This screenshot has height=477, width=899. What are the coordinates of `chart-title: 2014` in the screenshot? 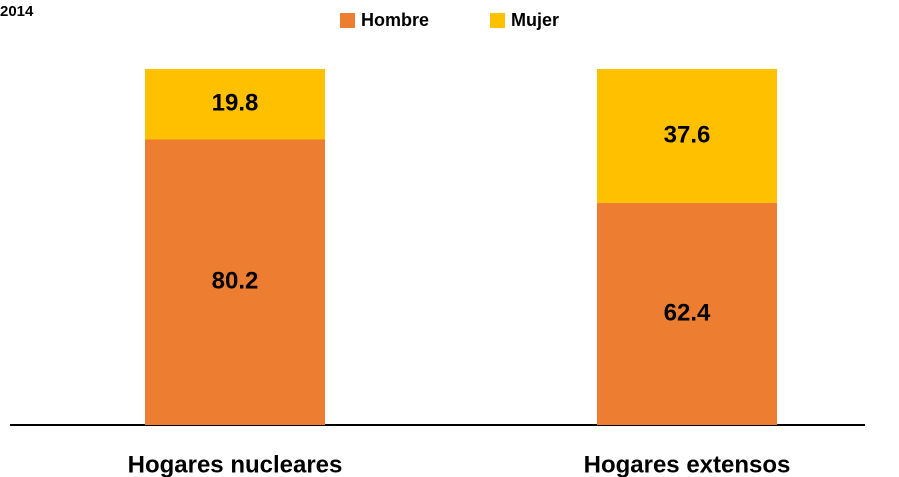 It's located at (17, 11).